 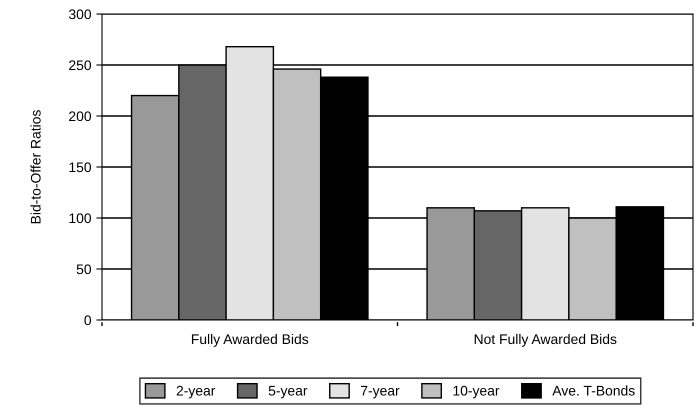 I want to click on x-tick-label: Fully Awarded Bids, so click(x=250, y=340).